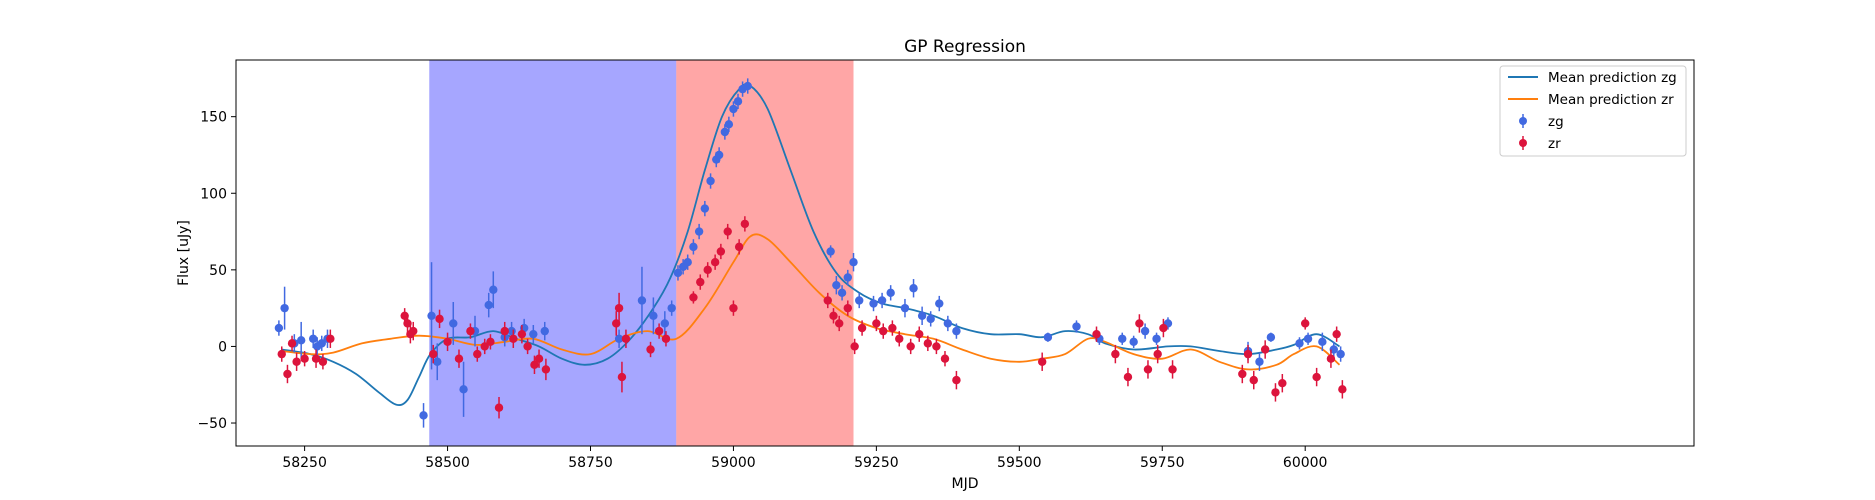  I want to click on x-tick-label: 60000, so click(1305, 463).